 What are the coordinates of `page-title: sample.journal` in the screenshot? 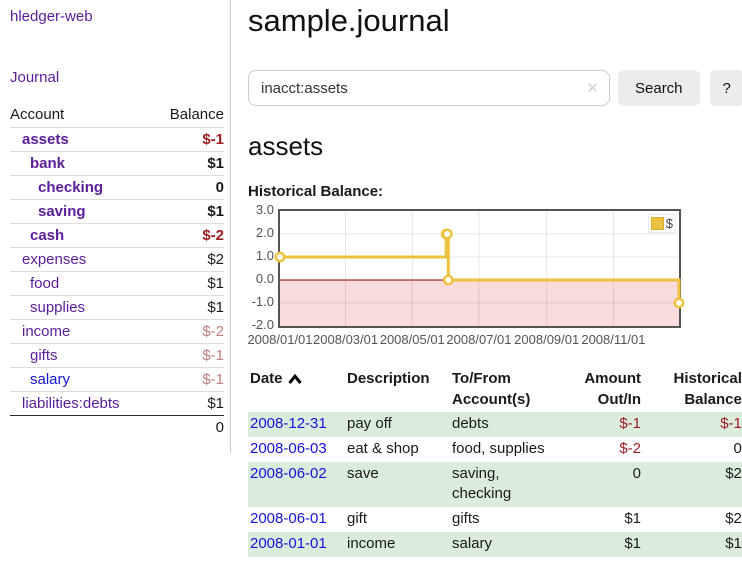 It's located at (349, 20).